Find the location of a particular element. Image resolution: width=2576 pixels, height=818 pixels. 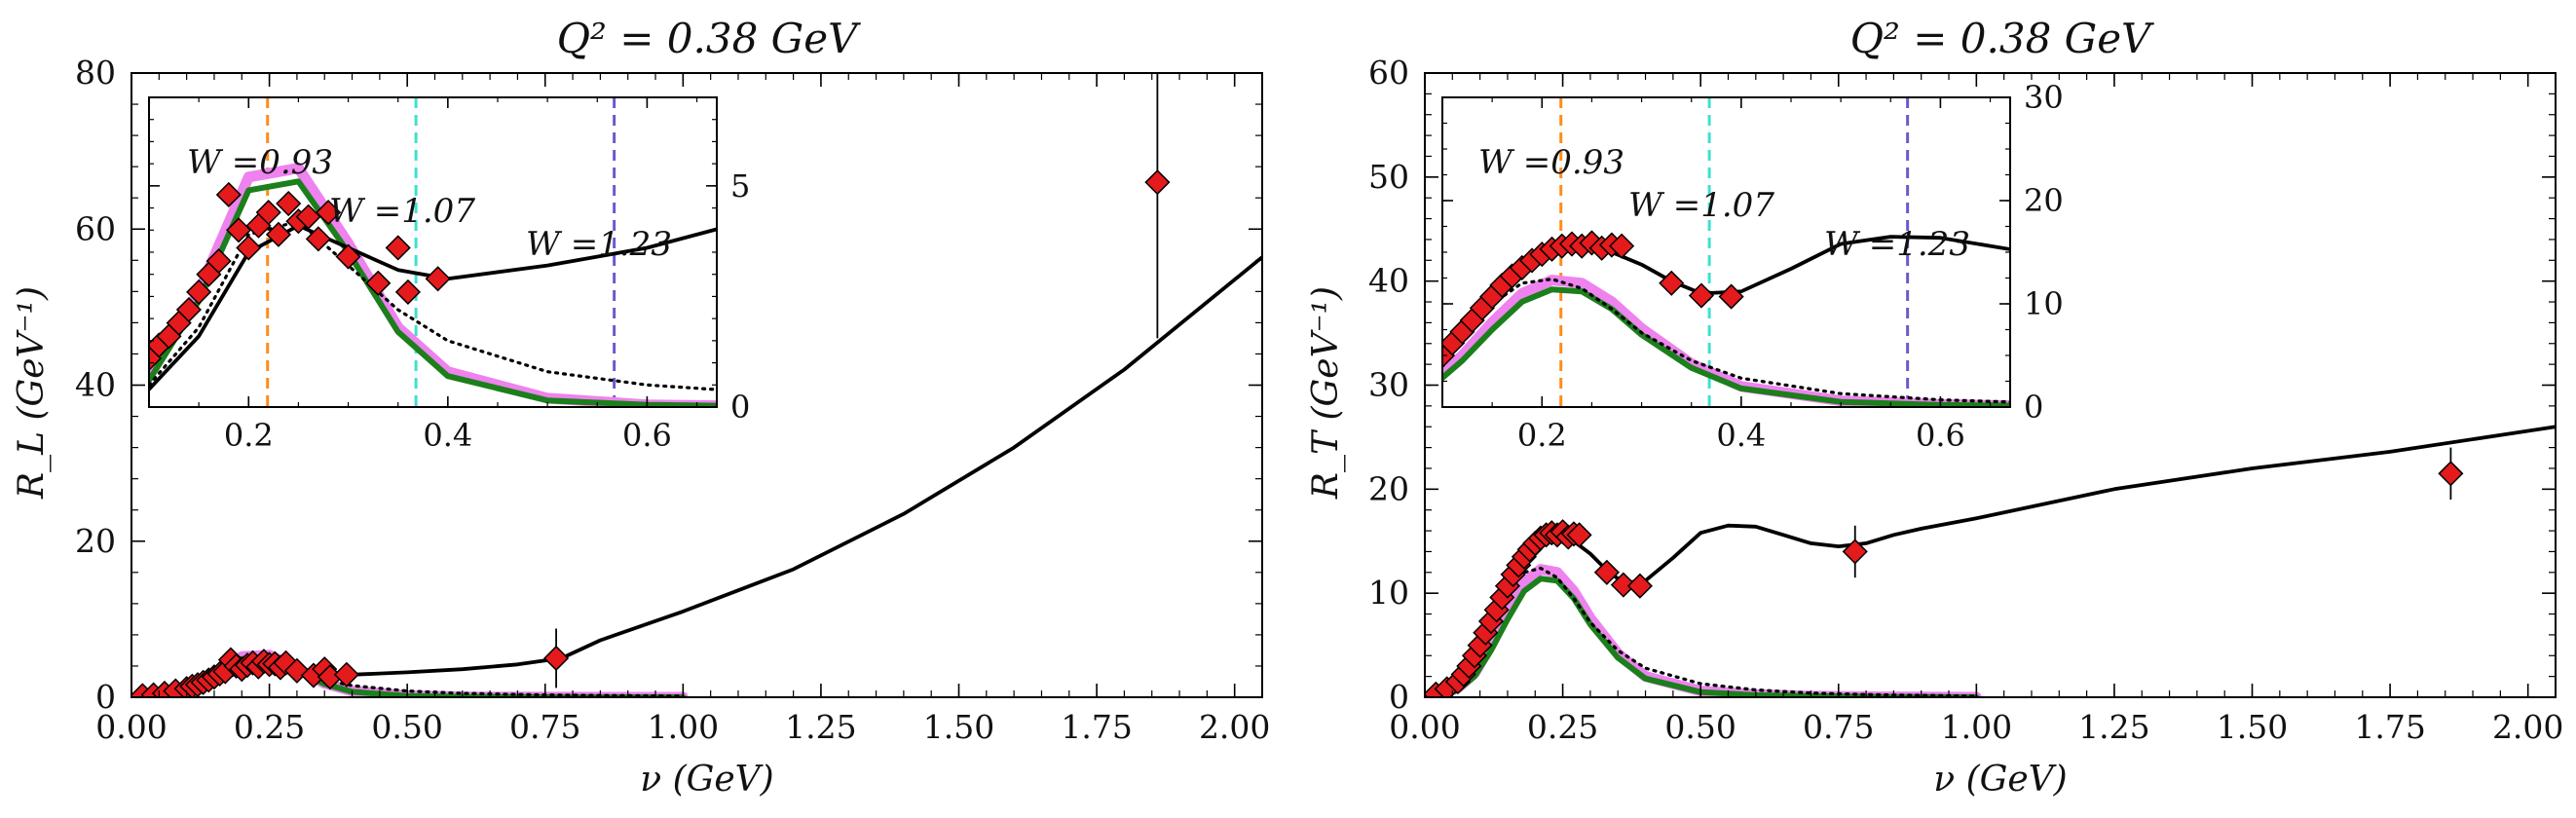

x-axis-label-rt: ν (GeV) is located at coordinates (2000, 779).